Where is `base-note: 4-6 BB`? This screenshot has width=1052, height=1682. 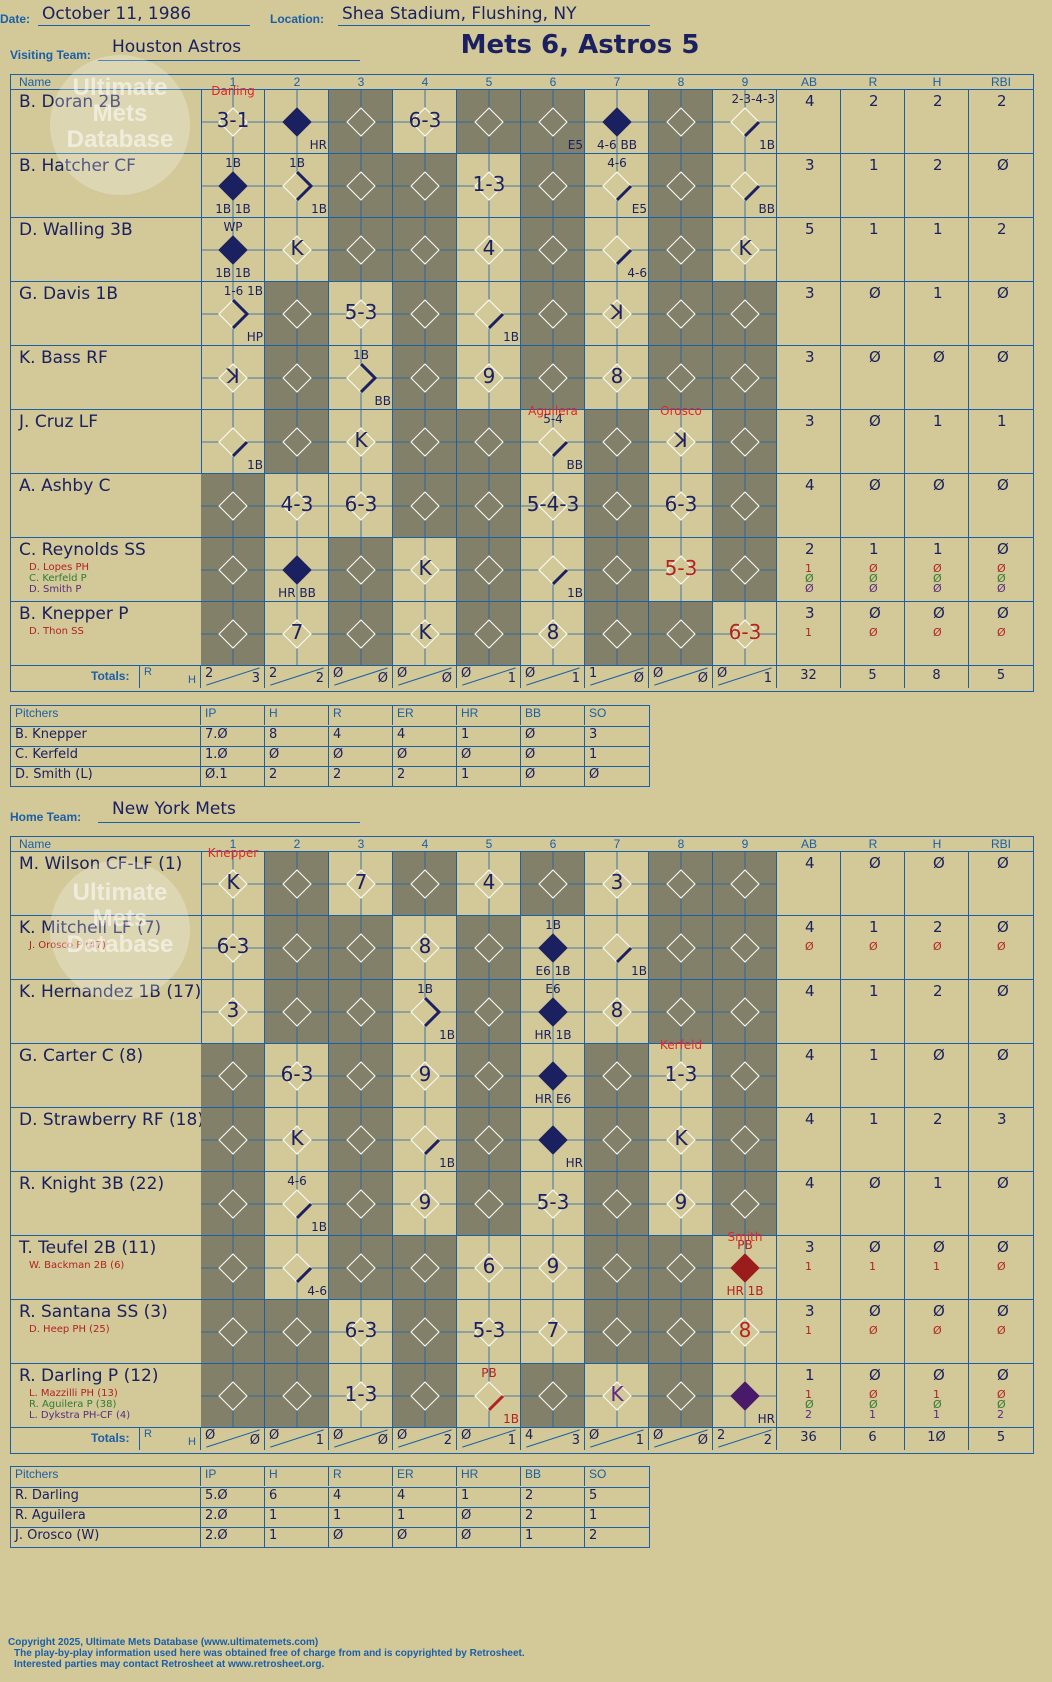
base-note: 4-6 BB is located at coordinates (617, 145).